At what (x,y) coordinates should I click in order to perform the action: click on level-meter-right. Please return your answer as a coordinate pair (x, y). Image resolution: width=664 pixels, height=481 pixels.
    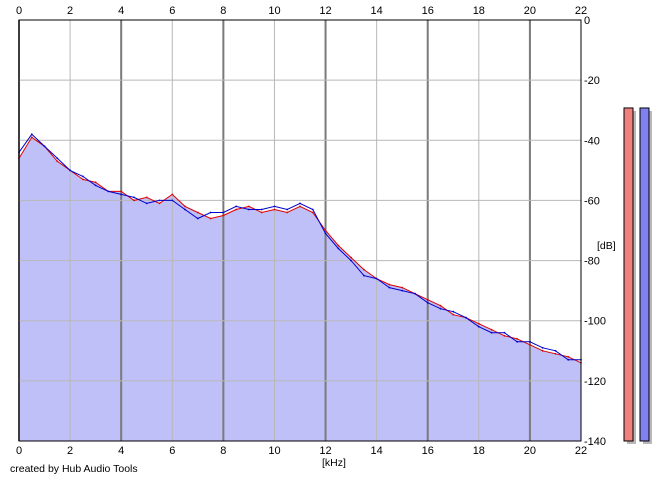
    Looking at the image, I should click on (644, 274).